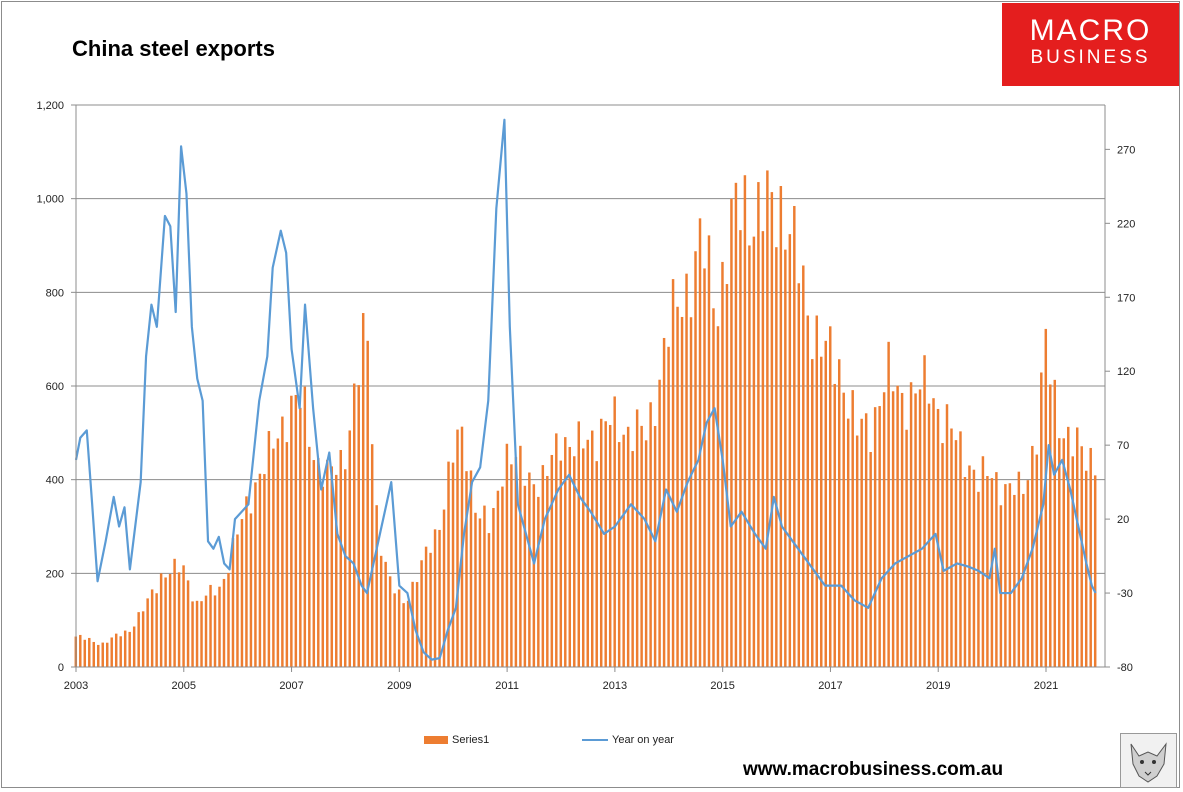 The width and height of the screenshot is (1183, 792). I want to click on y-left-tick-label: 0, so click(61, 668).